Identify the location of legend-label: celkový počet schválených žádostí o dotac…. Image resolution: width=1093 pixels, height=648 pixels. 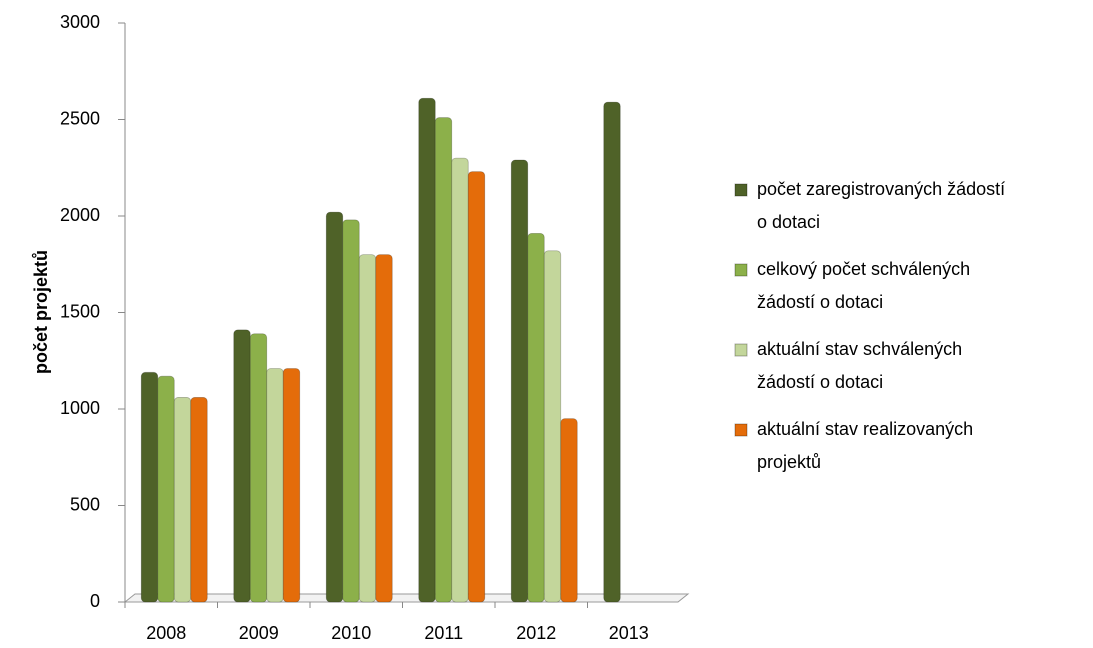
(863, 285).